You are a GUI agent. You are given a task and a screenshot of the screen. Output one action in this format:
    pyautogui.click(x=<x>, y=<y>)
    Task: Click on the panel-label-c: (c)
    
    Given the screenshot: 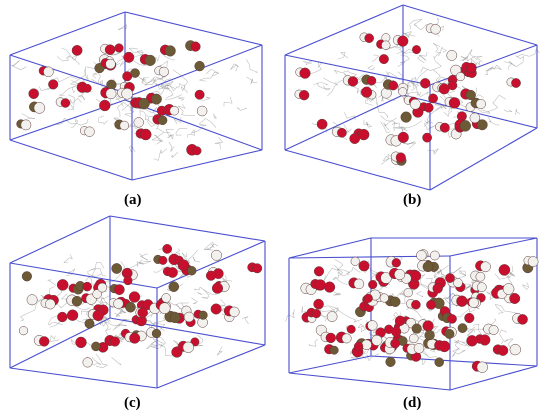 What is the action you would take?
    pyautogui.click(x=132, y=403)
    